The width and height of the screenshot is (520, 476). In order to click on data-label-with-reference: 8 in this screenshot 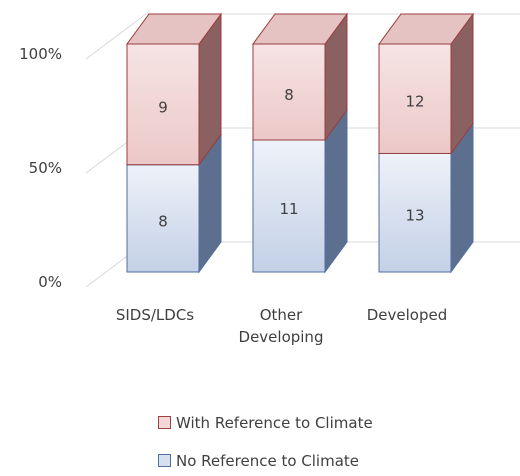, I will do `click(289, 95)`.